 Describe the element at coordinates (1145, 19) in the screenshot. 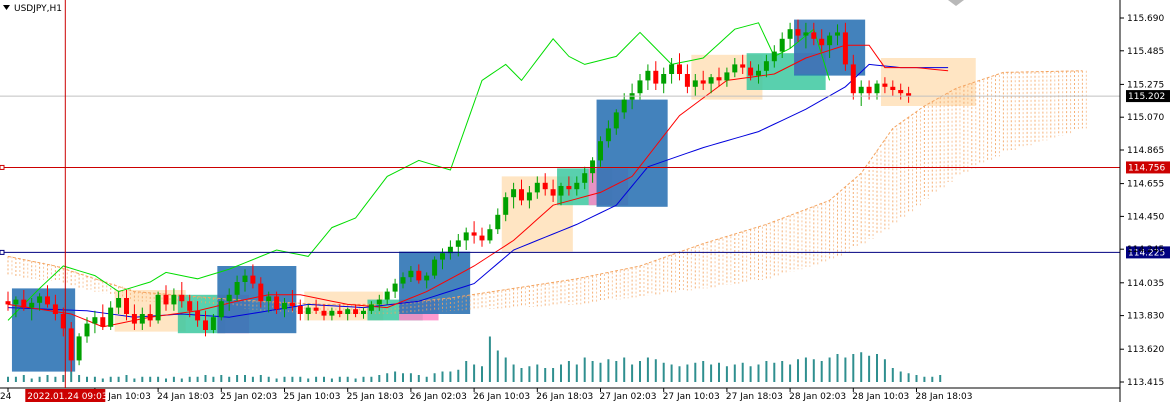

I see `price-tick-label: 115.690` at that location.